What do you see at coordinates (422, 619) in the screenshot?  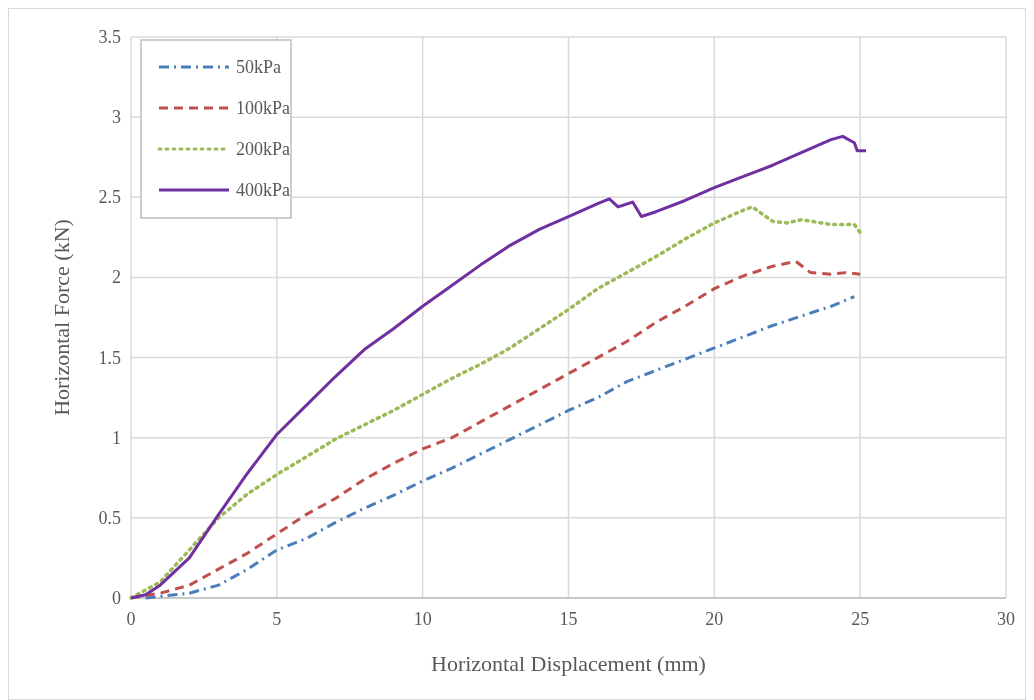 I see `x-tick-label: 10` at bounding box center [422, 619].